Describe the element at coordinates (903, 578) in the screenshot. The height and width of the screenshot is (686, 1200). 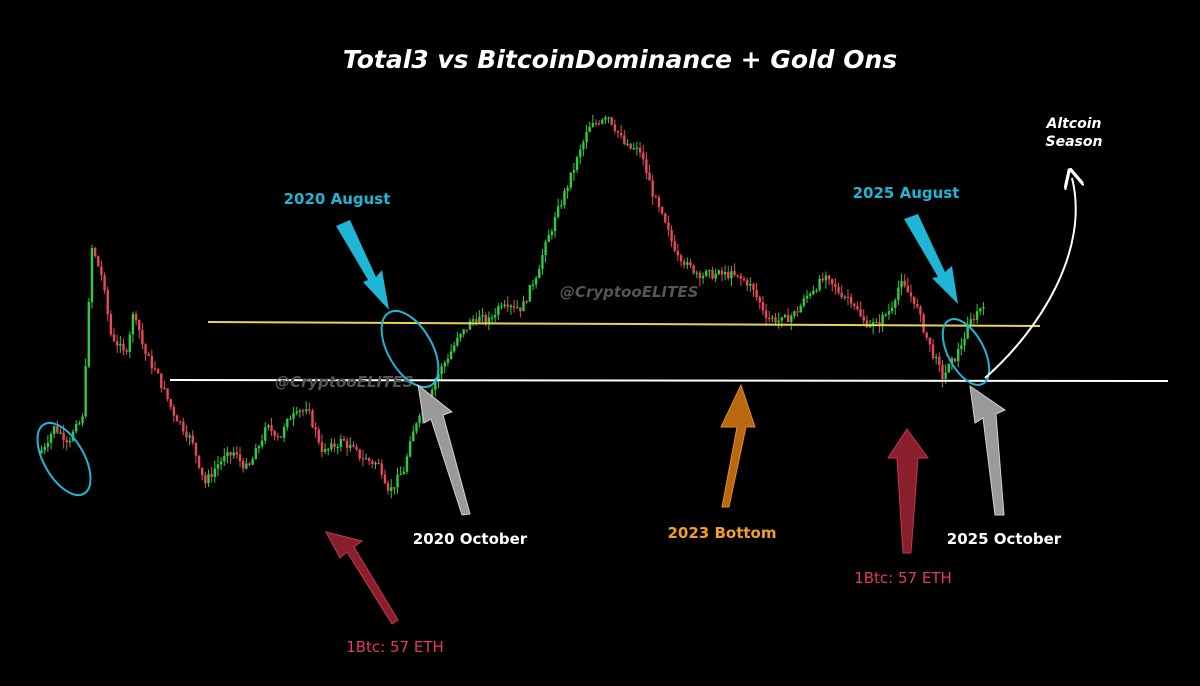
I see `label-1btc-2025: 1Btc: 57 ETH` at that location.